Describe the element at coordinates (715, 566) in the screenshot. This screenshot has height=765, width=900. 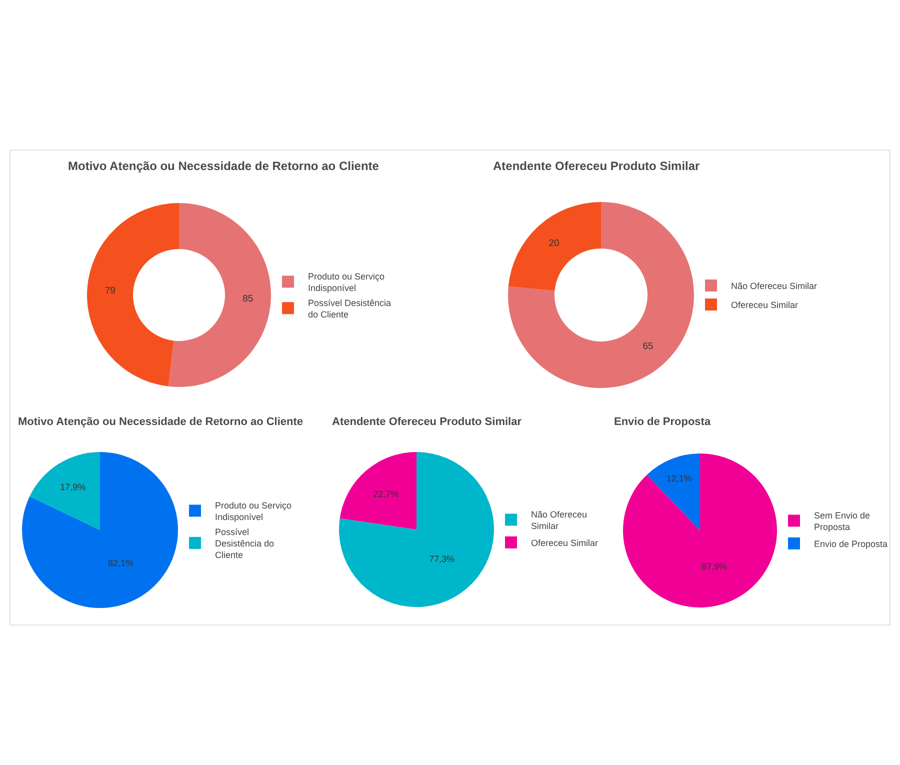
I see `data-label: 87,9%` at that location.